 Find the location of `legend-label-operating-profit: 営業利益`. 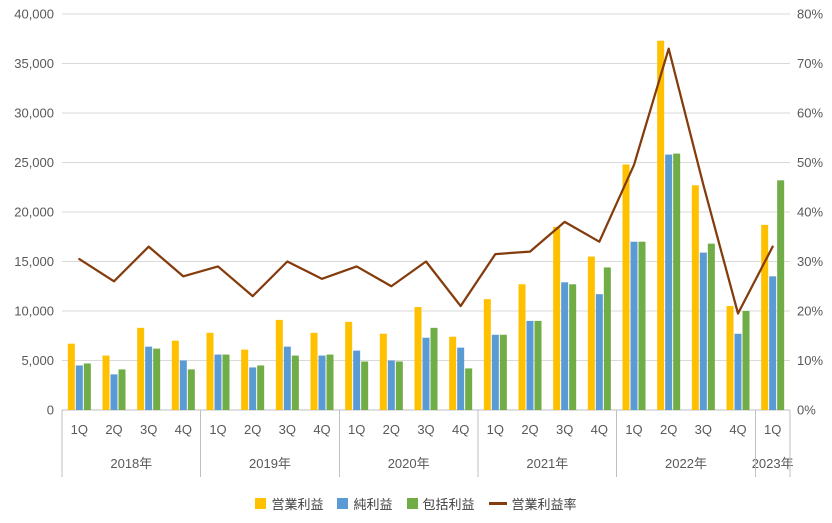

legend-label-operating-profit: 営業利益 is located at coordinates (297, 504).